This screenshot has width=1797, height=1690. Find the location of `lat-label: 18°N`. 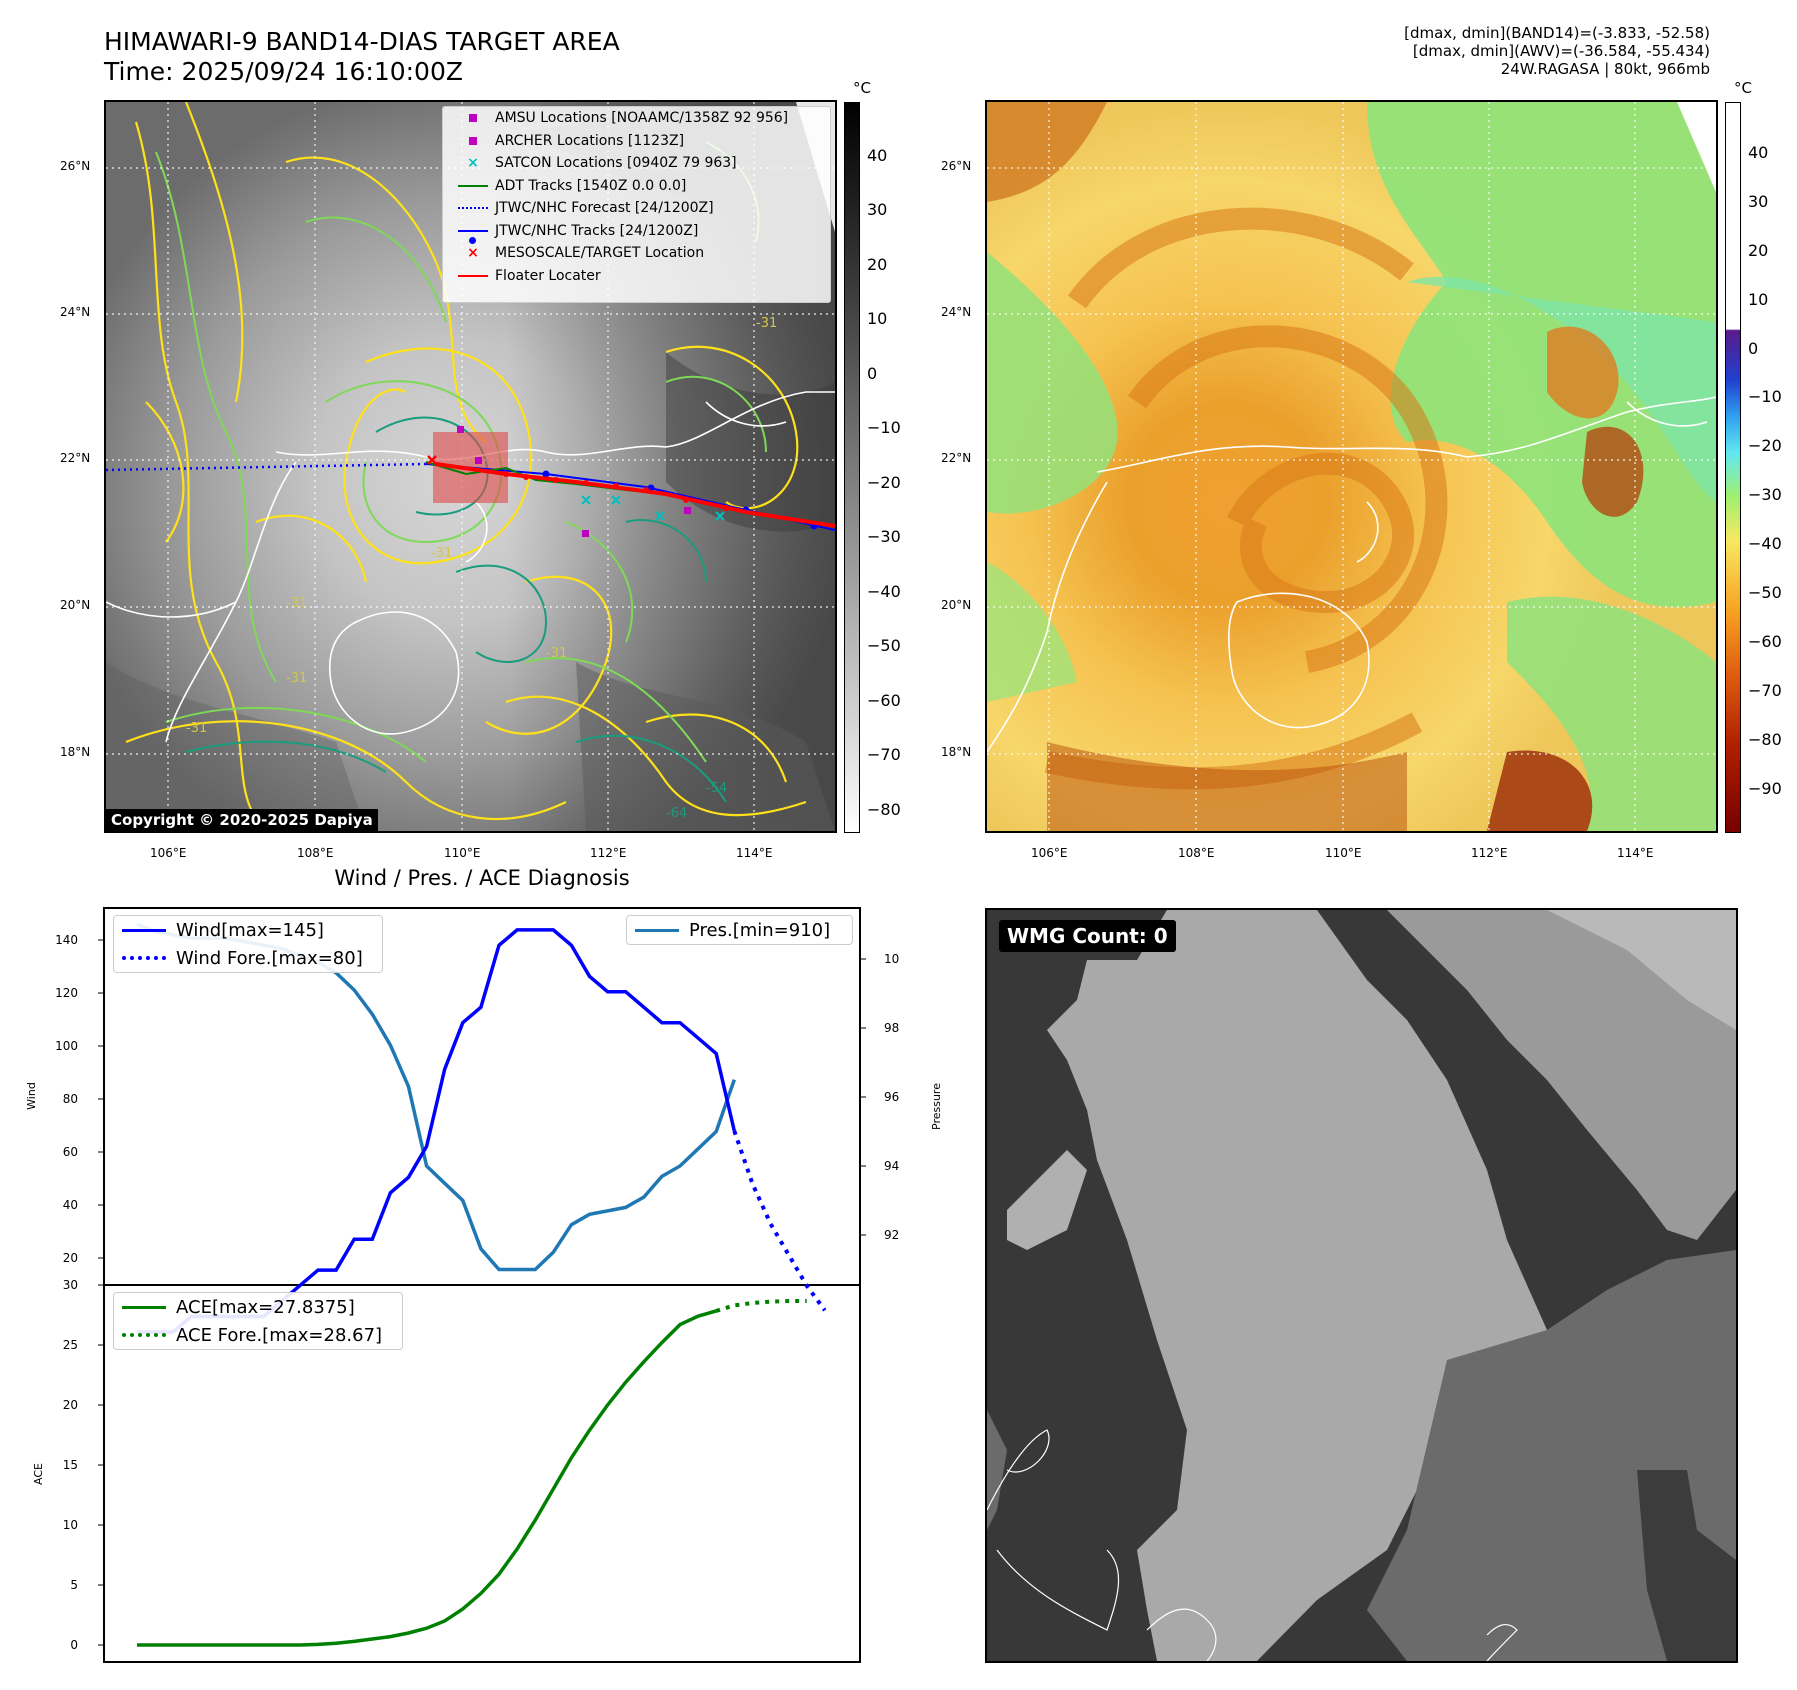

lat-label: 18°N is located at coordinates (75, 752).